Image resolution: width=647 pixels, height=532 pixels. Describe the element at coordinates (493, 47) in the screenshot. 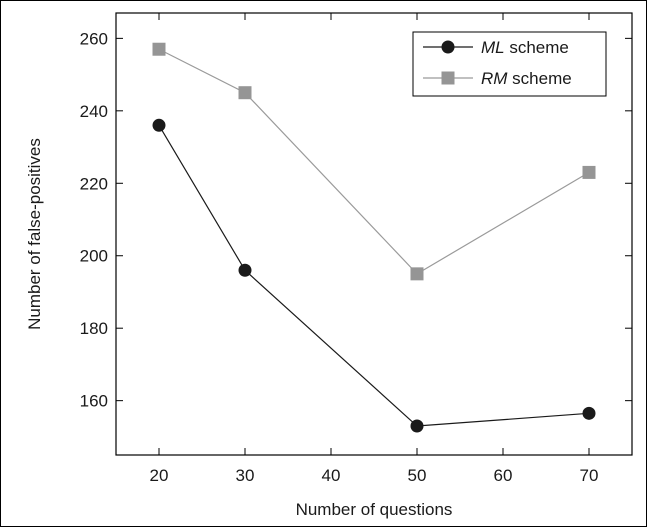

I see `legend-label-italic: ML` at that location.